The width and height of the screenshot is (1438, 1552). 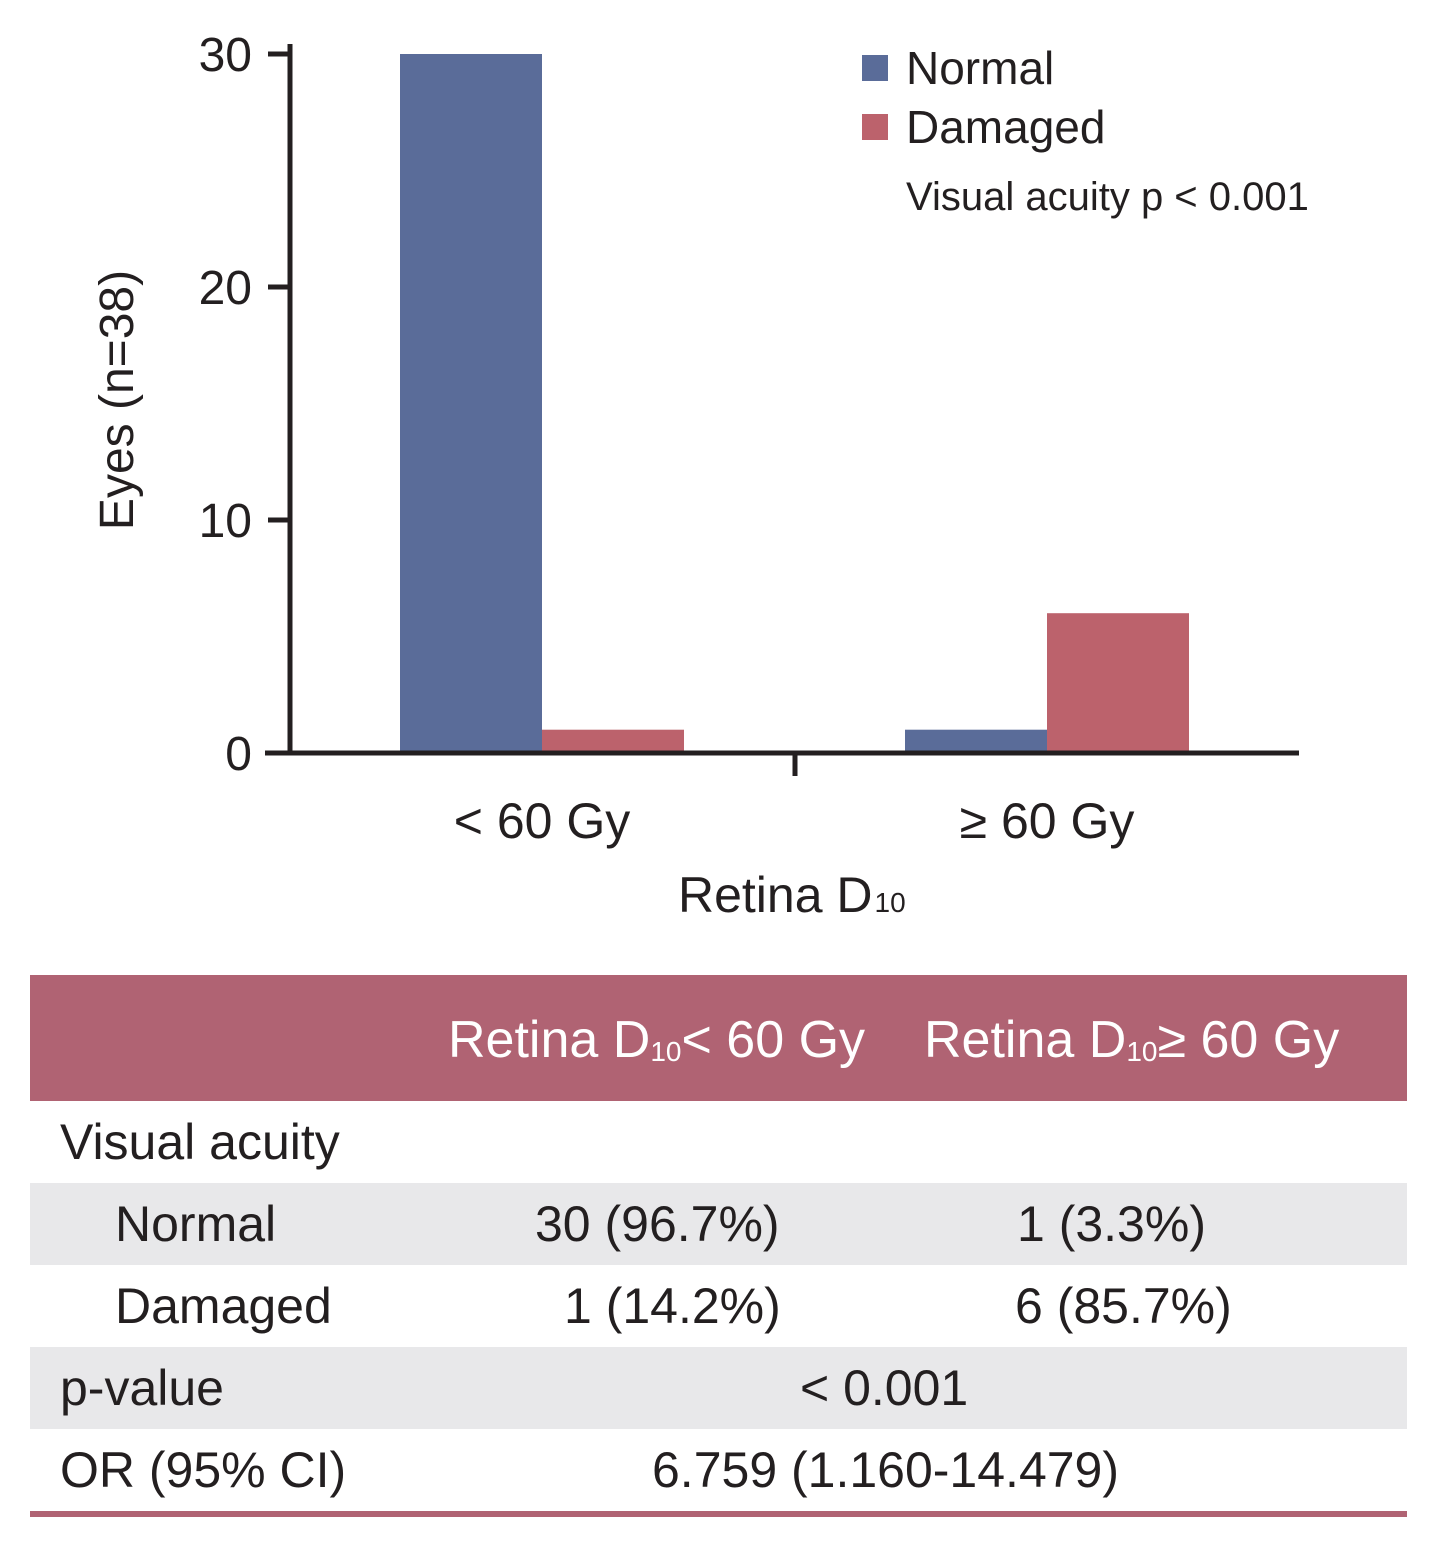 What do you see at coordinates (718, 1514) in the screenshot?
I see `table-bottom-rule` at bounding box center [718, 1514].